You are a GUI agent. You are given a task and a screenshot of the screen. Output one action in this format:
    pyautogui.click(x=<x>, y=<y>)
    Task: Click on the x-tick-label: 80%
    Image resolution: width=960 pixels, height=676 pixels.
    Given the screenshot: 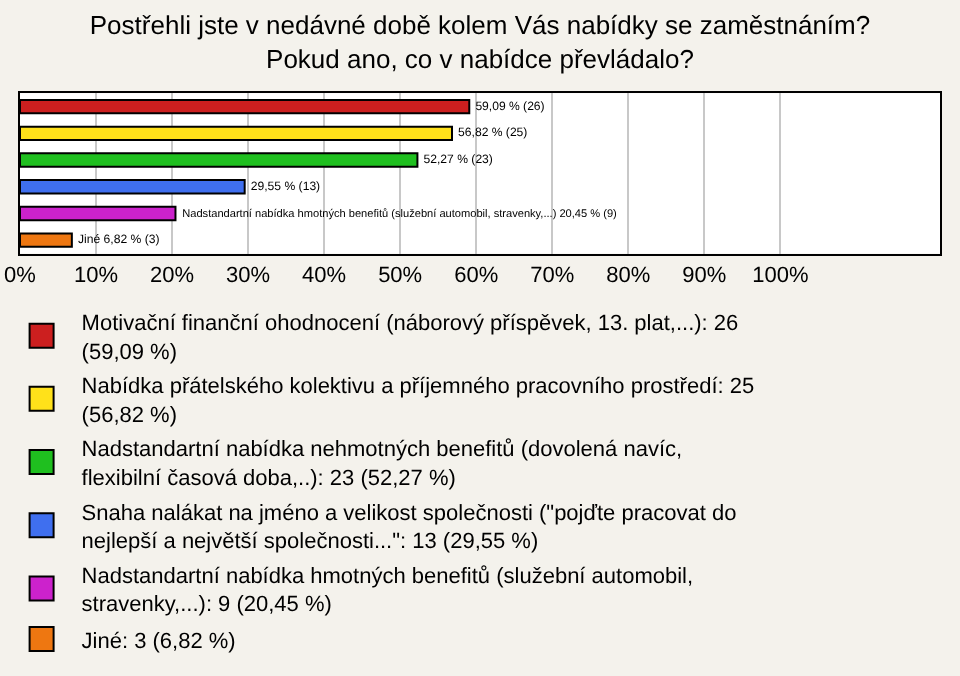 What is the action you would take?
    pyautogui.click(x=628, y=275)
    